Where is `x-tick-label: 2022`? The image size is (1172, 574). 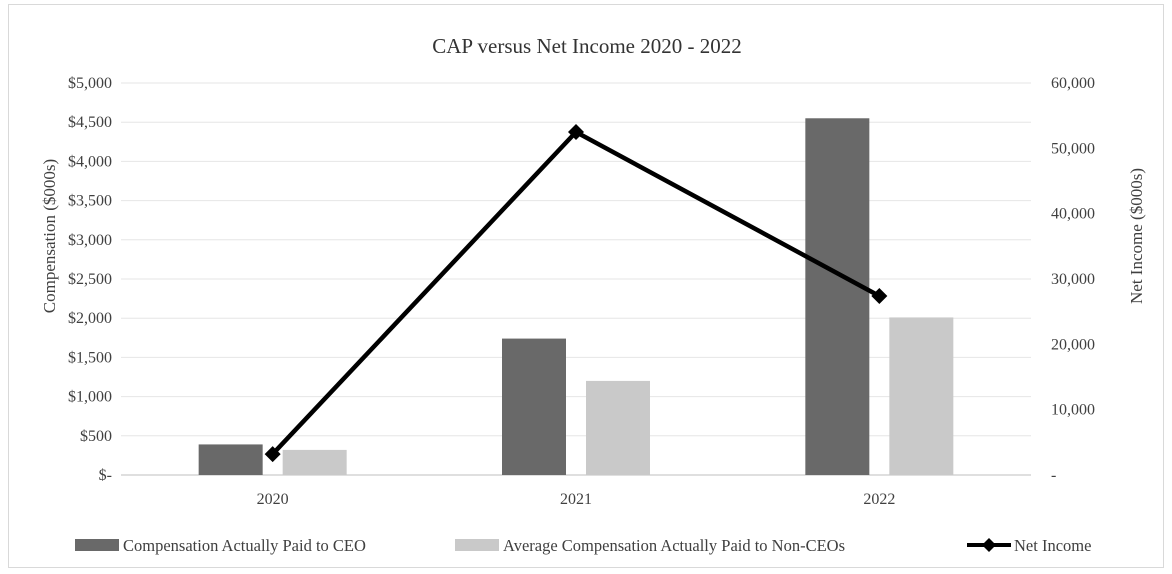
x-tick-label: 2022 is located at coordinates (879, 499).